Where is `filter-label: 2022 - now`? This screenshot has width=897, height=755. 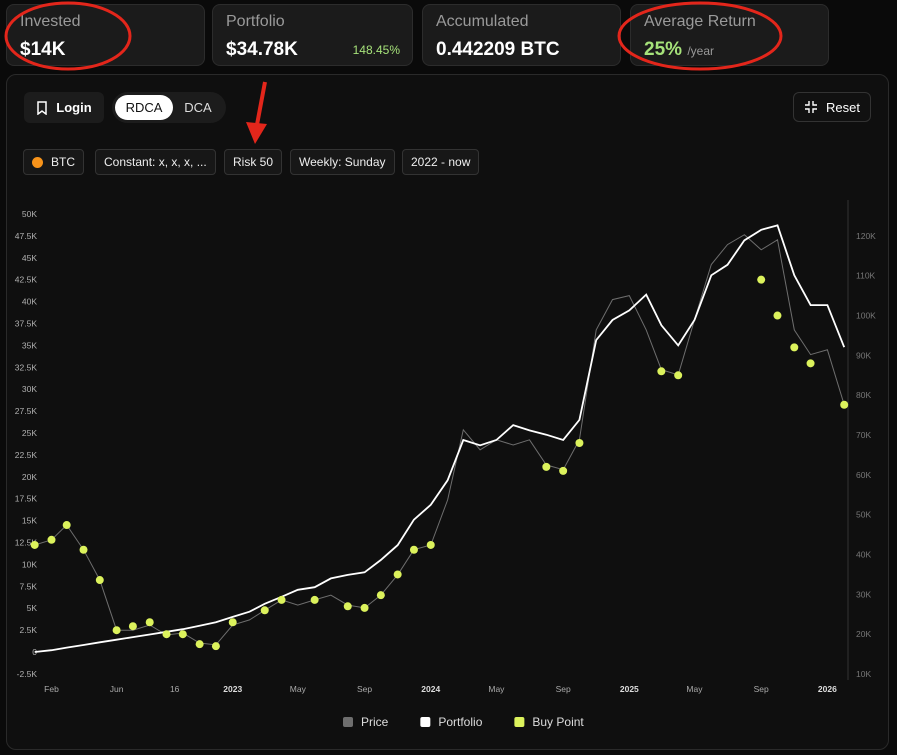
filter-label: 2022 - now is located at coordinates (441, 162).